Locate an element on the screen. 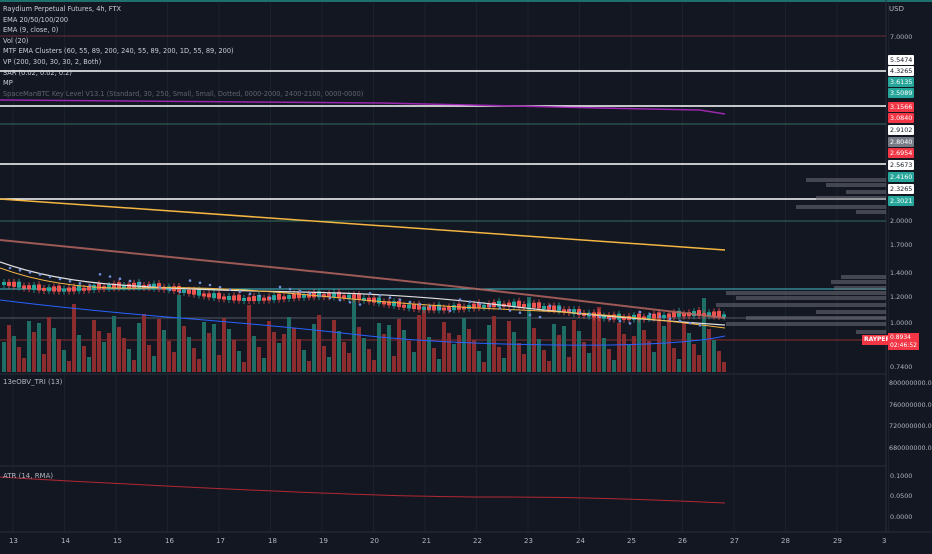 Image resolution: width=932 pixels, height=554 pixels. symbol-title: Raydium Perpetual Futures, 4h, FTX is located at coordinates (62, 9).